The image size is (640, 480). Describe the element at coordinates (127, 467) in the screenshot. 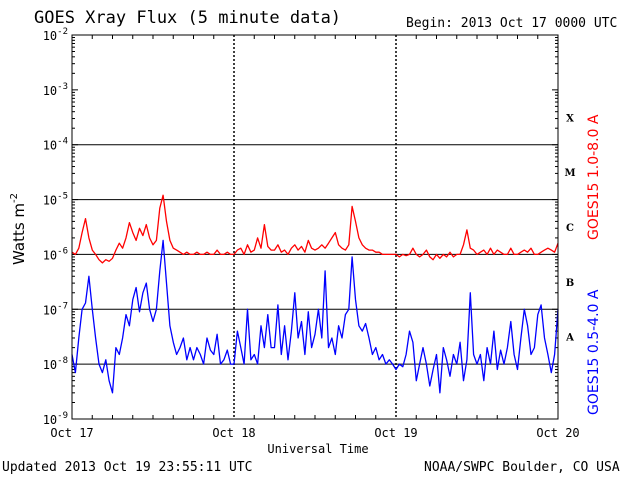

I see `updated-timestamp: Updated 2013 Oct 19 23:55:11 UTC` at that location.